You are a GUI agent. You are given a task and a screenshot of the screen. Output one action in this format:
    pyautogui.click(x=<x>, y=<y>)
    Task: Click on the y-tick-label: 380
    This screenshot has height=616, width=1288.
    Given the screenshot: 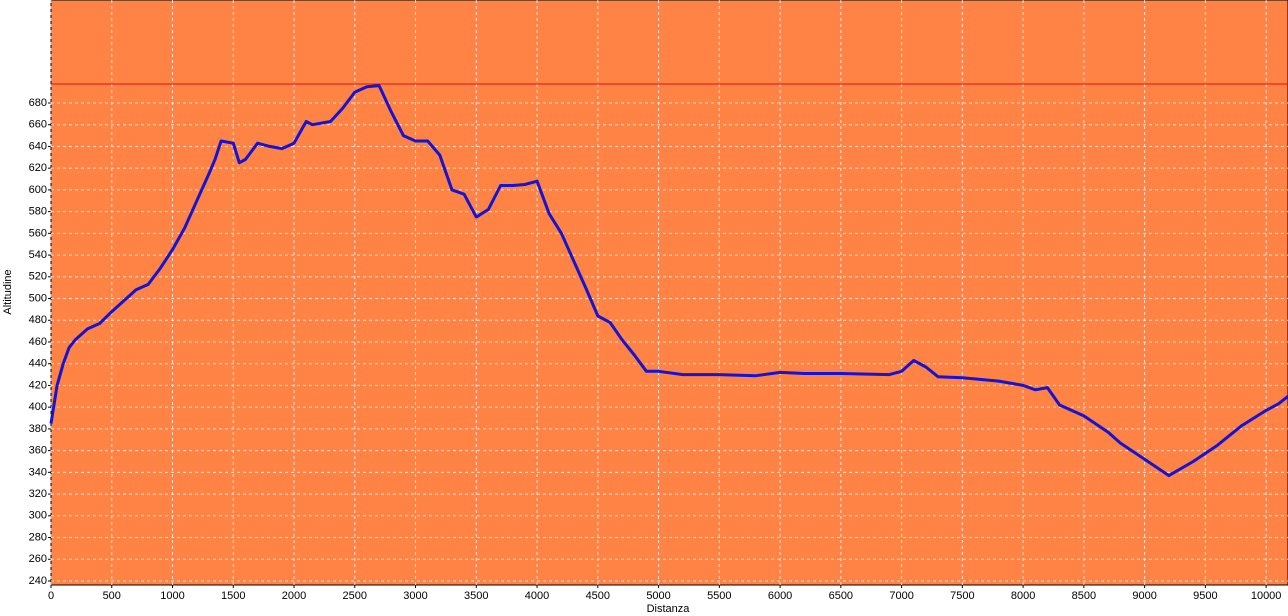 What is the action you would take?
    pyautogui.click(x=38, y=429)
    